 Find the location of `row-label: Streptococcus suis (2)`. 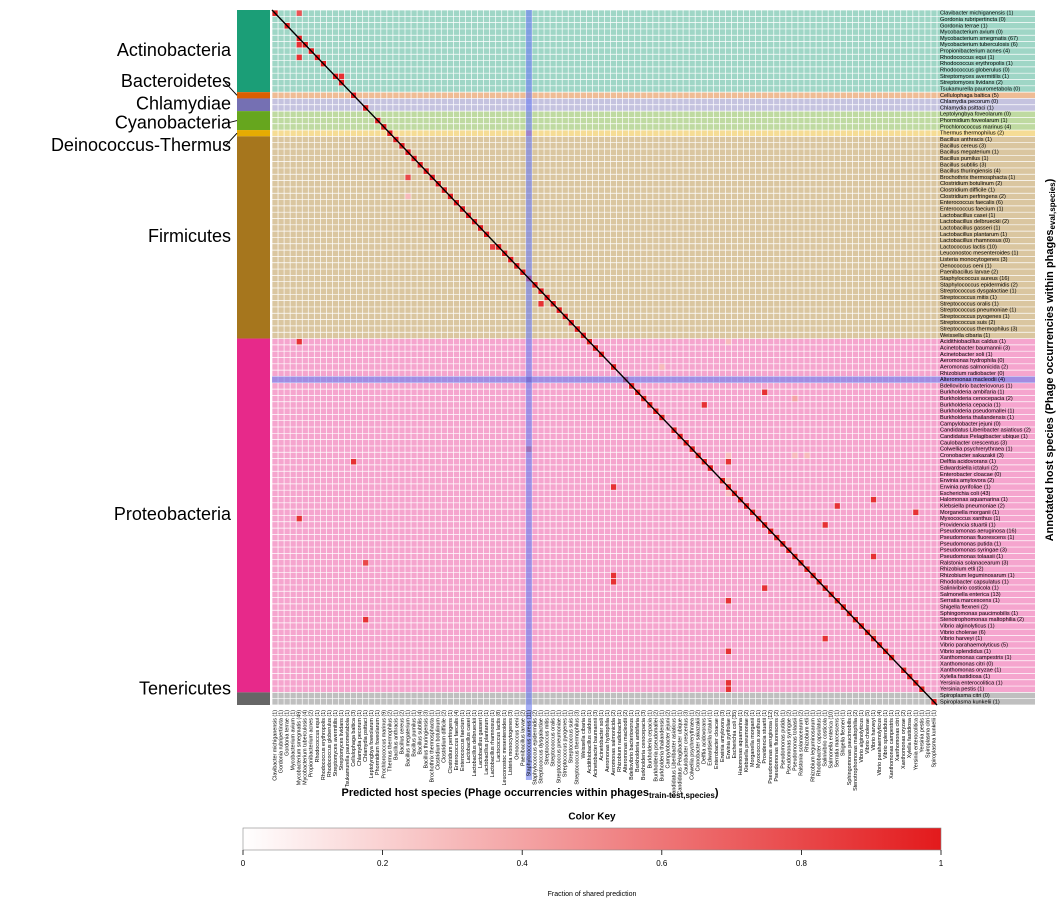

row-label: Streptococcus suis (2) is located at coordinates (967, 323).